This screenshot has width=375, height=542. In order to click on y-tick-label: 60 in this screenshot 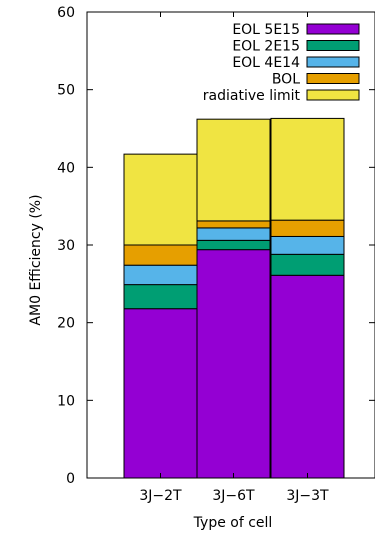, I will do `click(66, 13)`.